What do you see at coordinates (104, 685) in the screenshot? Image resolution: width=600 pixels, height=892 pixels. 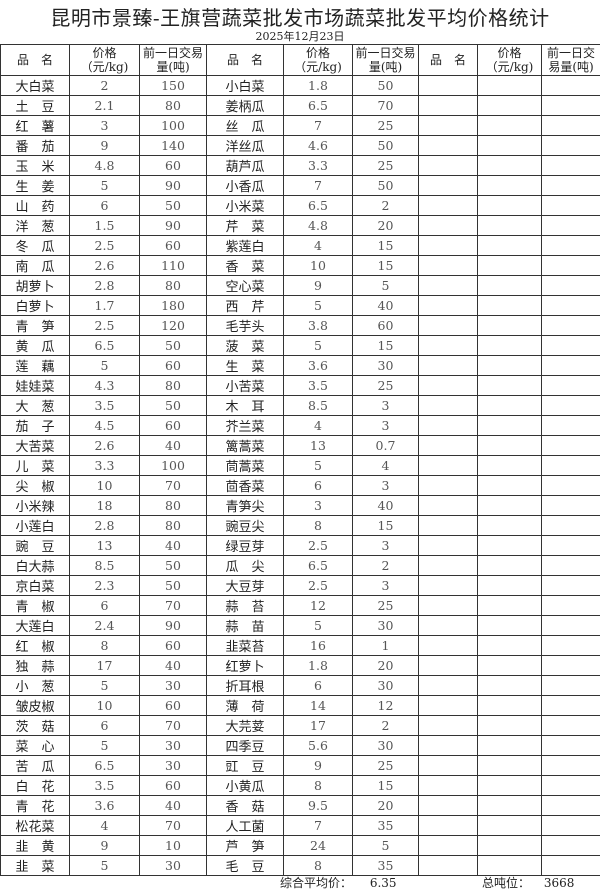 I see `price-cell: 5` at bounding box center [104, 685].